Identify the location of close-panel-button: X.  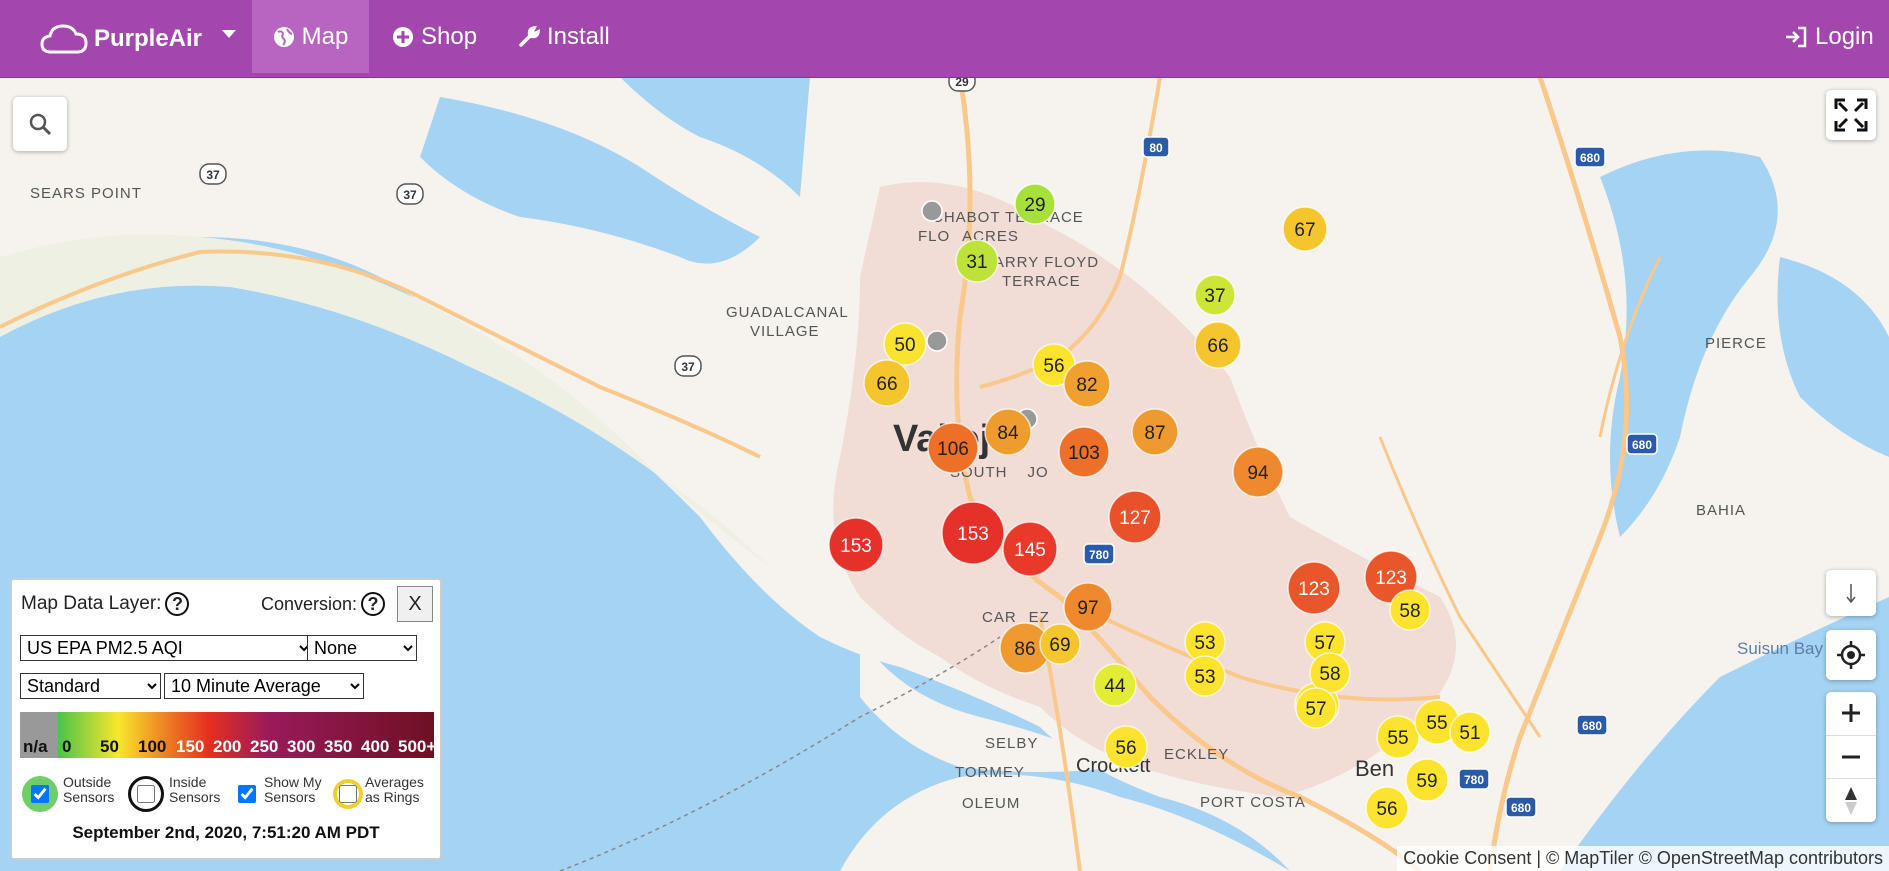
(415, 604).